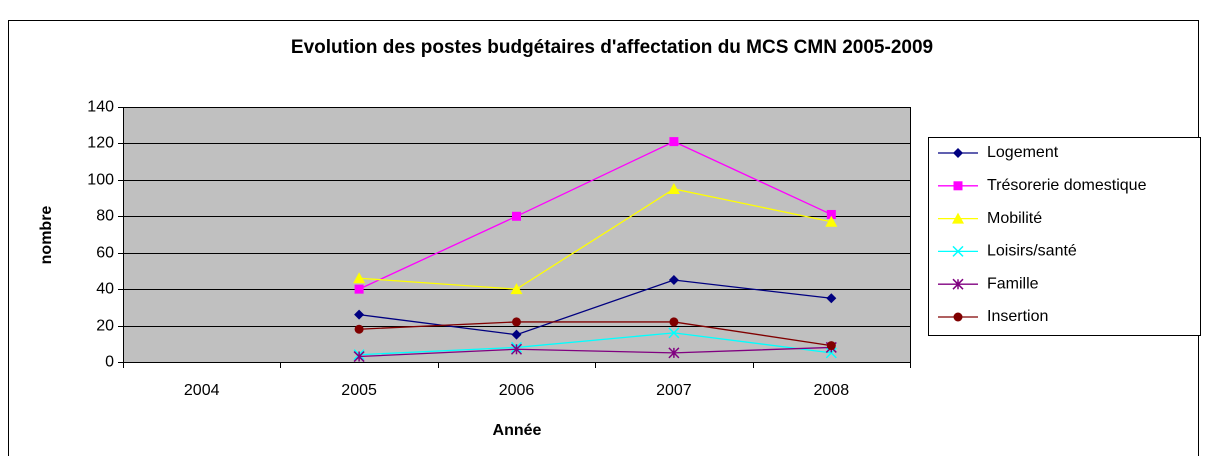 The width and height of the screenshot is (1207, 456). What do you see at coordinates (105, 289) in the screenshot?
I see `y-tick-label: 40` at bounding box center [105, 289].